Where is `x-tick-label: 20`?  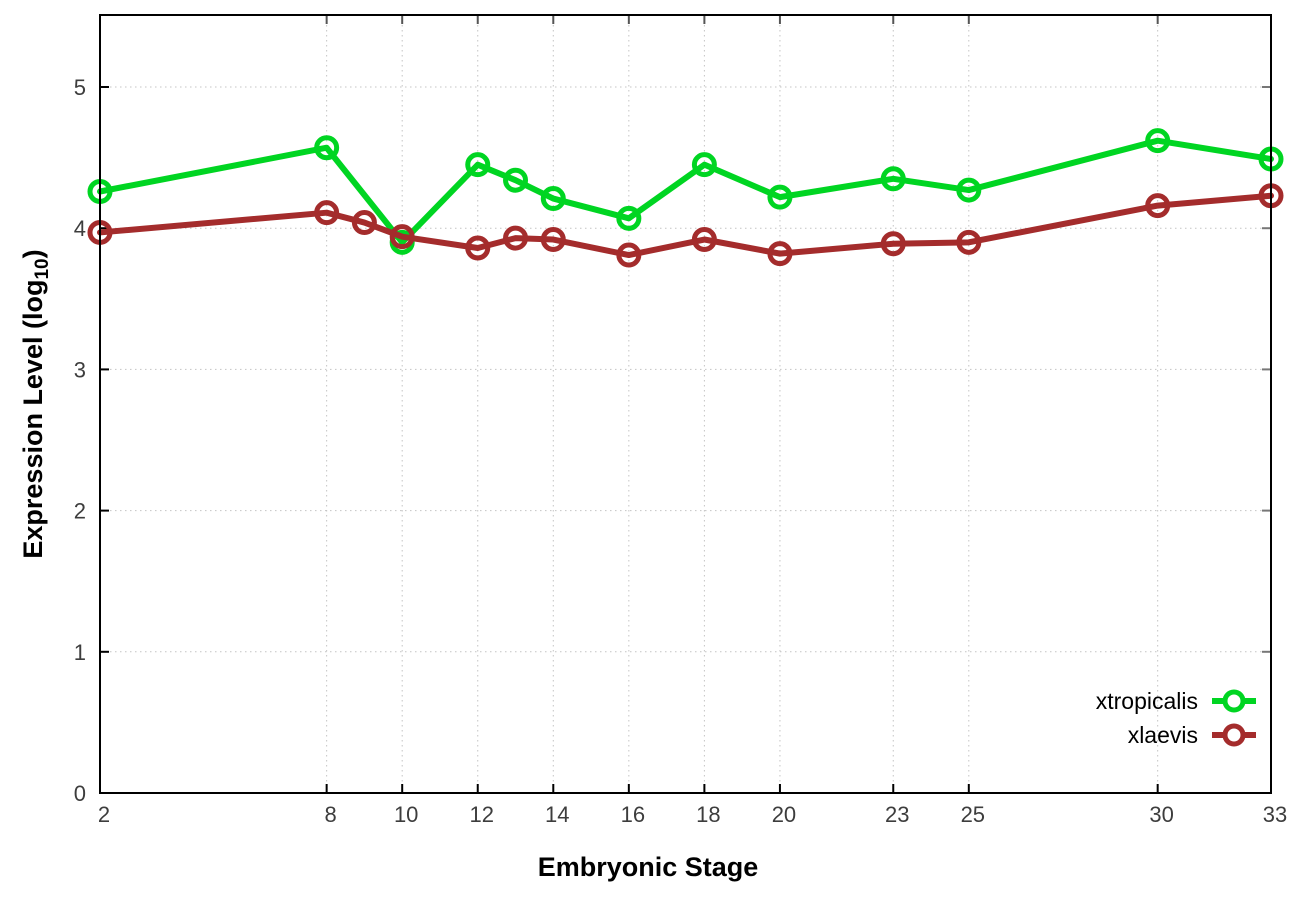
x-tick-label: 20 is located at coordinates (784, 814).